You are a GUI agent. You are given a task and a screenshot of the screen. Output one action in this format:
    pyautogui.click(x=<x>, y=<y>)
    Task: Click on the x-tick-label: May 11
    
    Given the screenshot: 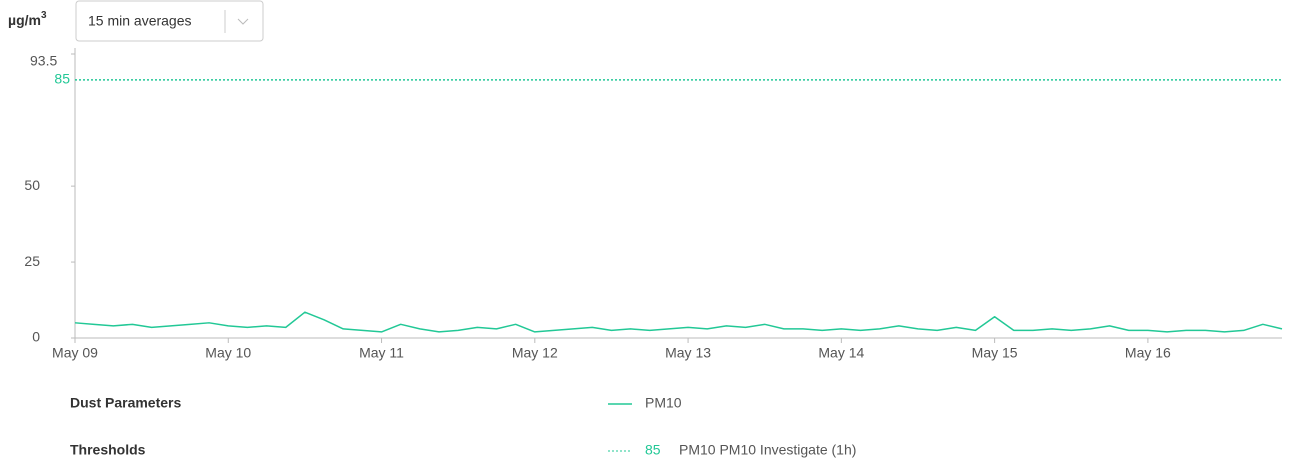 What is the action you would take?
    pyautogui.click(x=381, y=353)
    